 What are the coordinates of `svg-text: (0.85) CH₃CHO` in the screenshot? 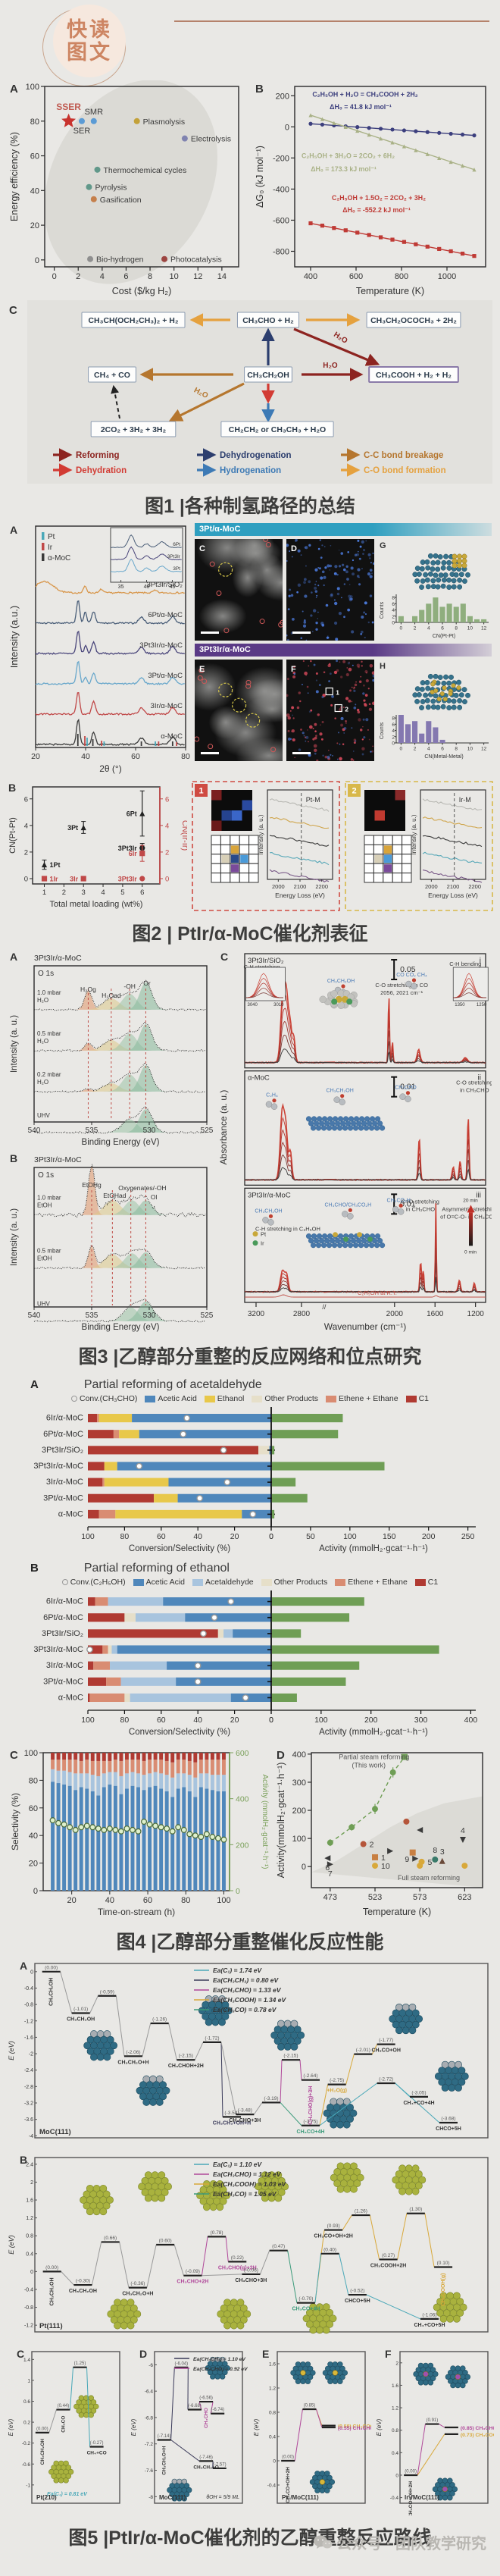 It's located at (478, 2428).